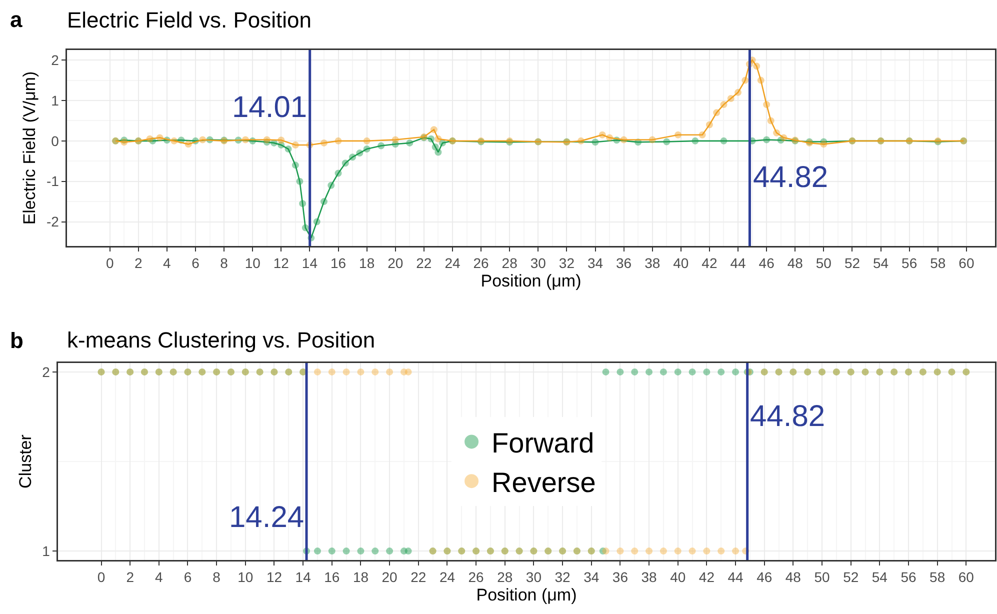  Describe the element at coordinates (221, 340) in the screenshot. I see `chart-title: k-means Clustering vs. Position` at that location.